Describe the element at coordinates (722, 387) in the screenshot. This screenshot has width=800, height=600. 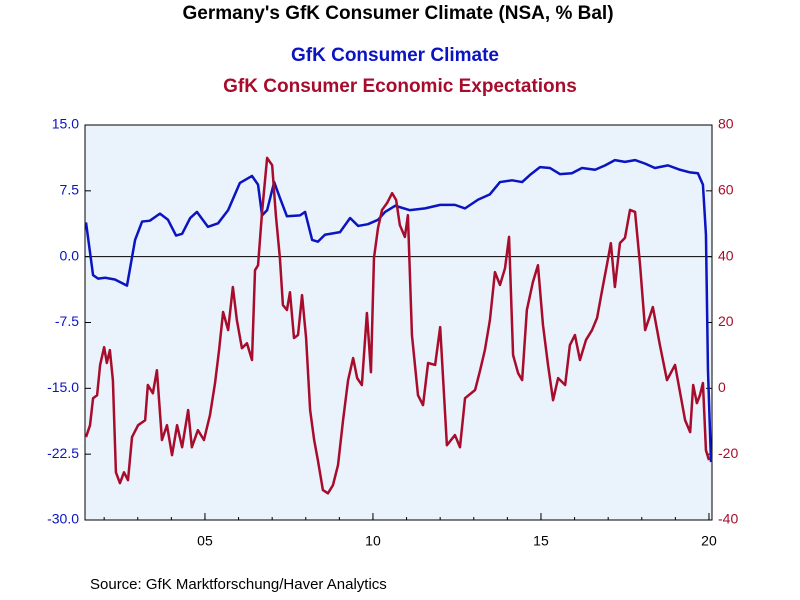
I see `y2-tick-label: 0` at that location.